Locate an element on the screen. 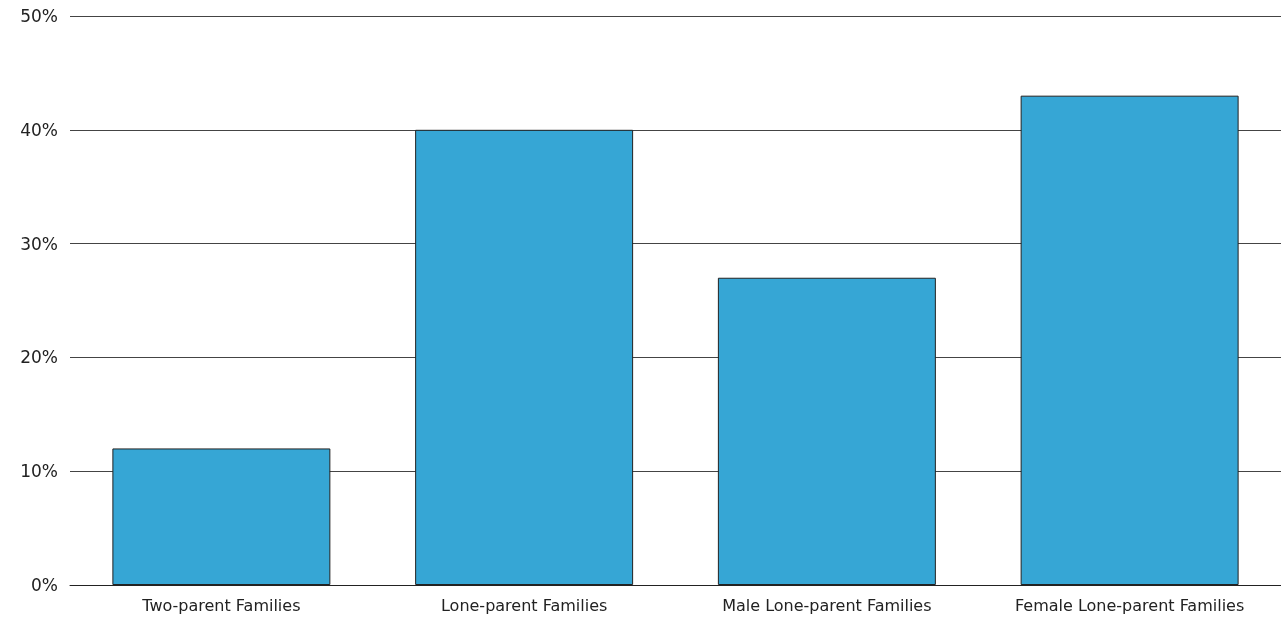 The image size is (1281, 625). y-tick-label: 40% is located at coordinates (39, 129).